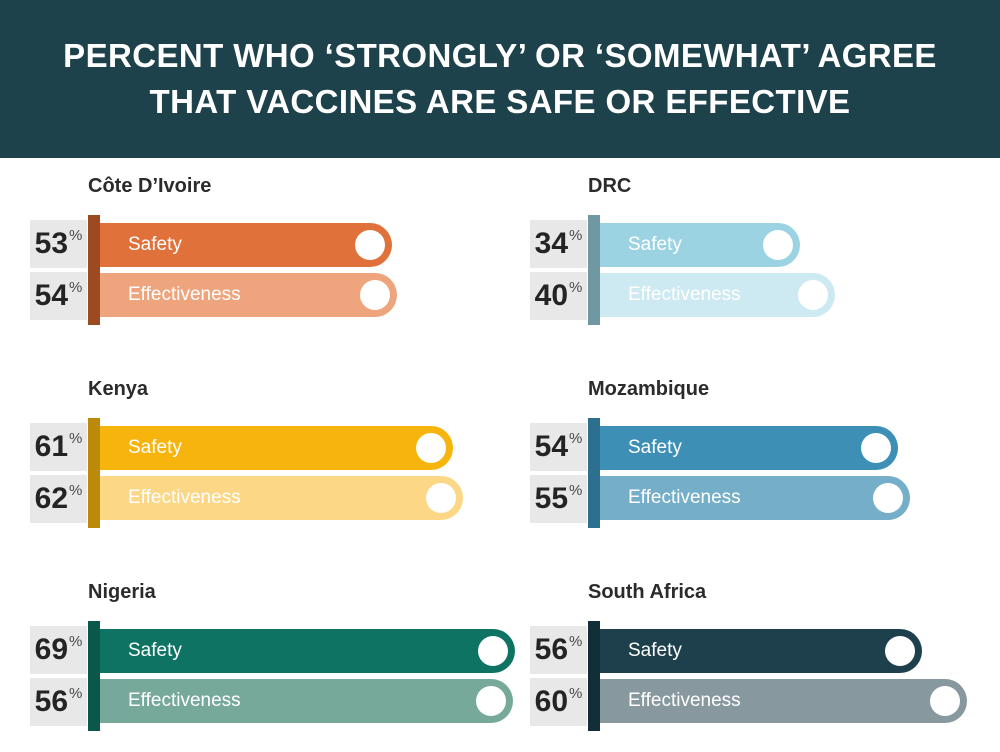  What do you see at coordinates (51, 649) in the screenshot?
I see `percent-value: 69` at bounding box center [51, 649].